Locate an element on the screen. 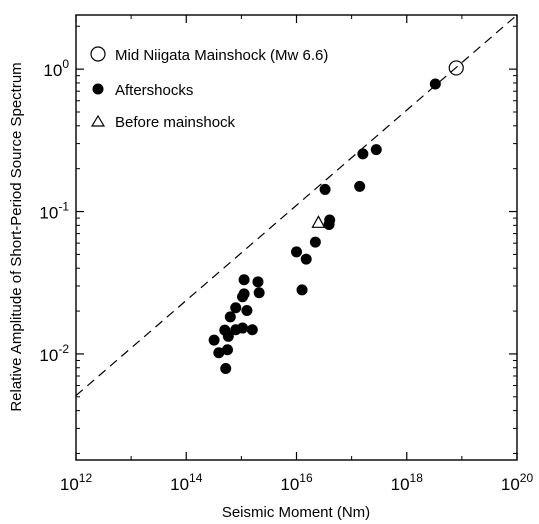  legend-marker-mainshock is located at coordinates (98, 54).